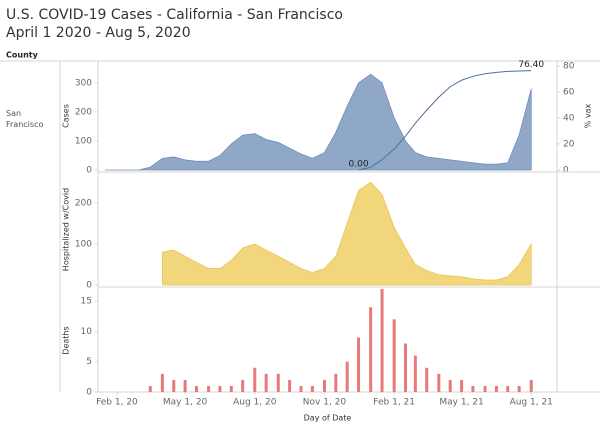 The image size is (600, 430). Describe the element at coordinates (86, 302) in the screenshot. I see `y-tick-label: 15` at that location.